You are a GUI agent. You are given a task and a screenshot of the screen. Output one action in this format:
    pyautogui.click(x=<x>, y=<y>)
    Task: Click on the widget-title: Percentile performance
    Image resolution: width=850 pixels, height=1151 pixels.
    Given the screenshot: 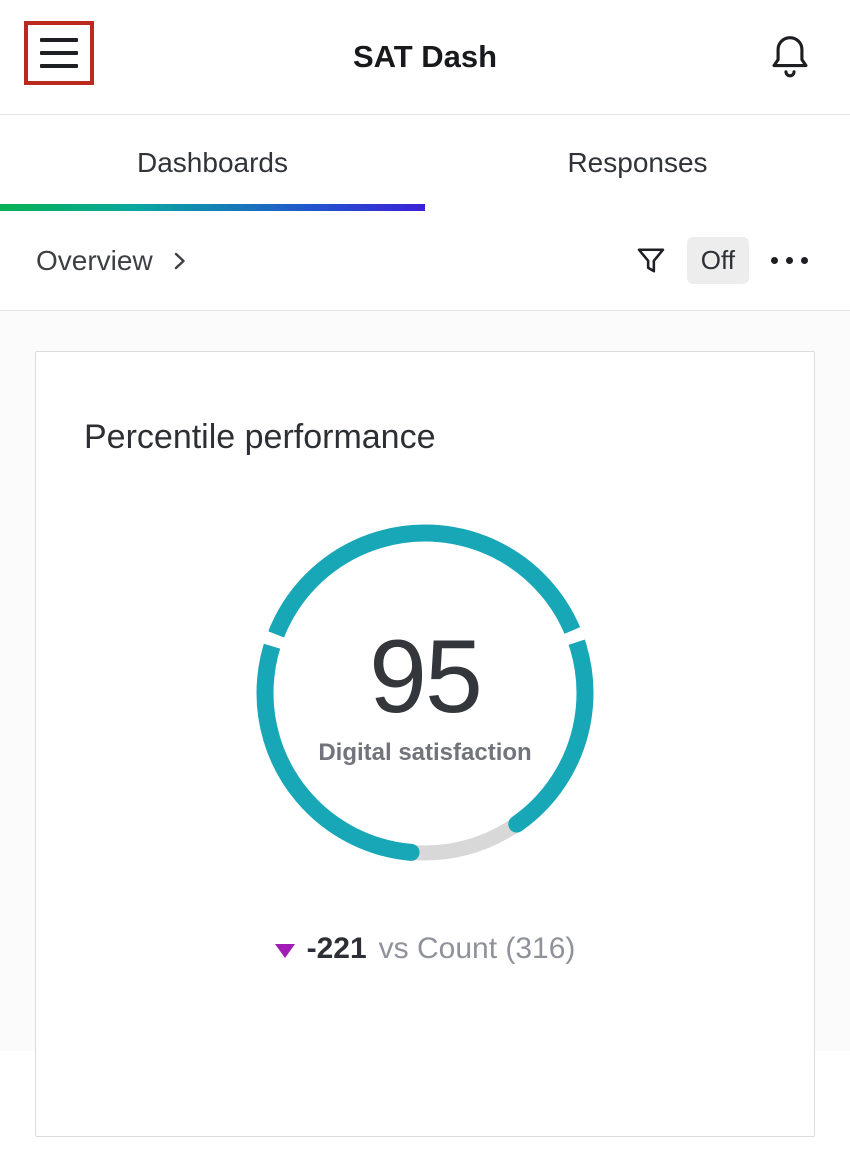 What is the action you would take?
    pyautogui.click(x=260, y=437)
    